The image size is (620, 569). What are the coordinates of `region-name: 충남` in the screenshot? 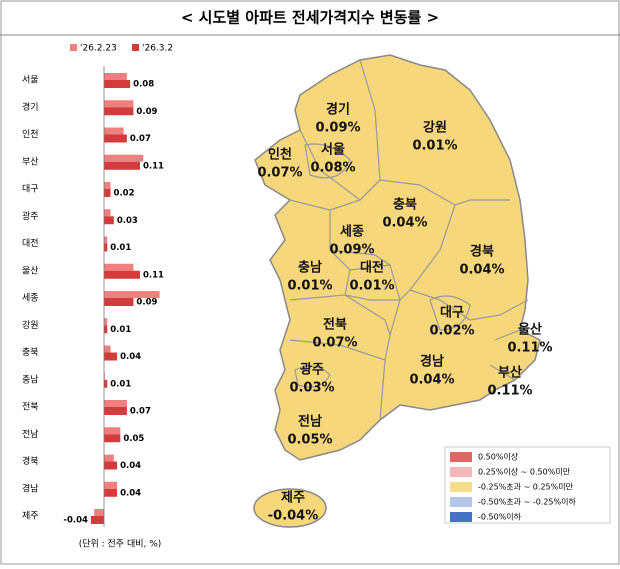 It's located at (310, 268).